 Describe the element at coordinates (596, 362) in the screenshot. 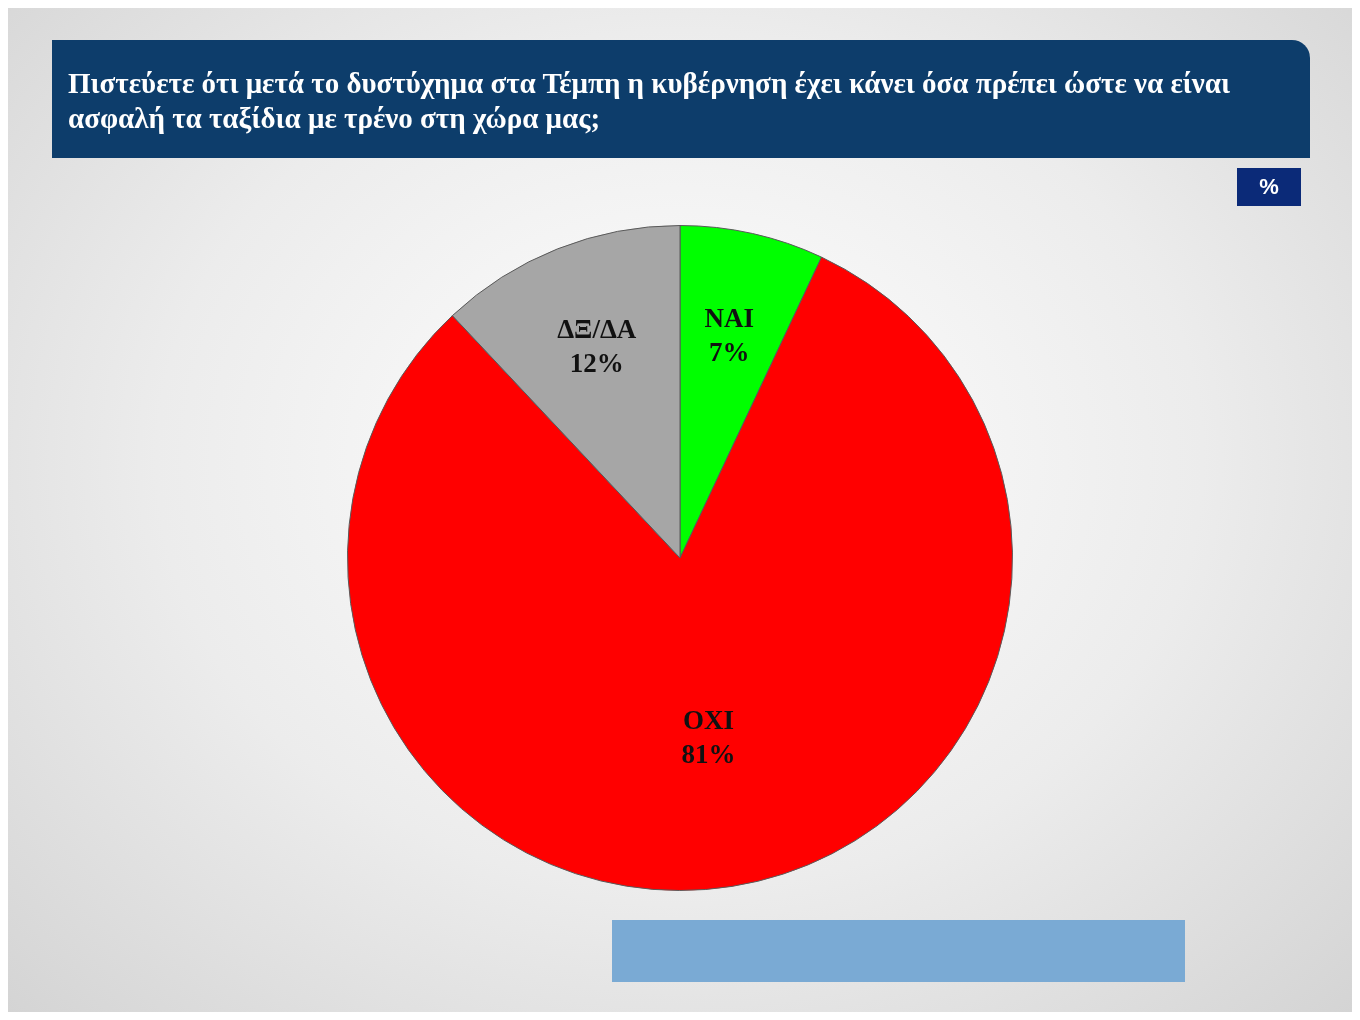

I see `data-label: 12%` at that location.